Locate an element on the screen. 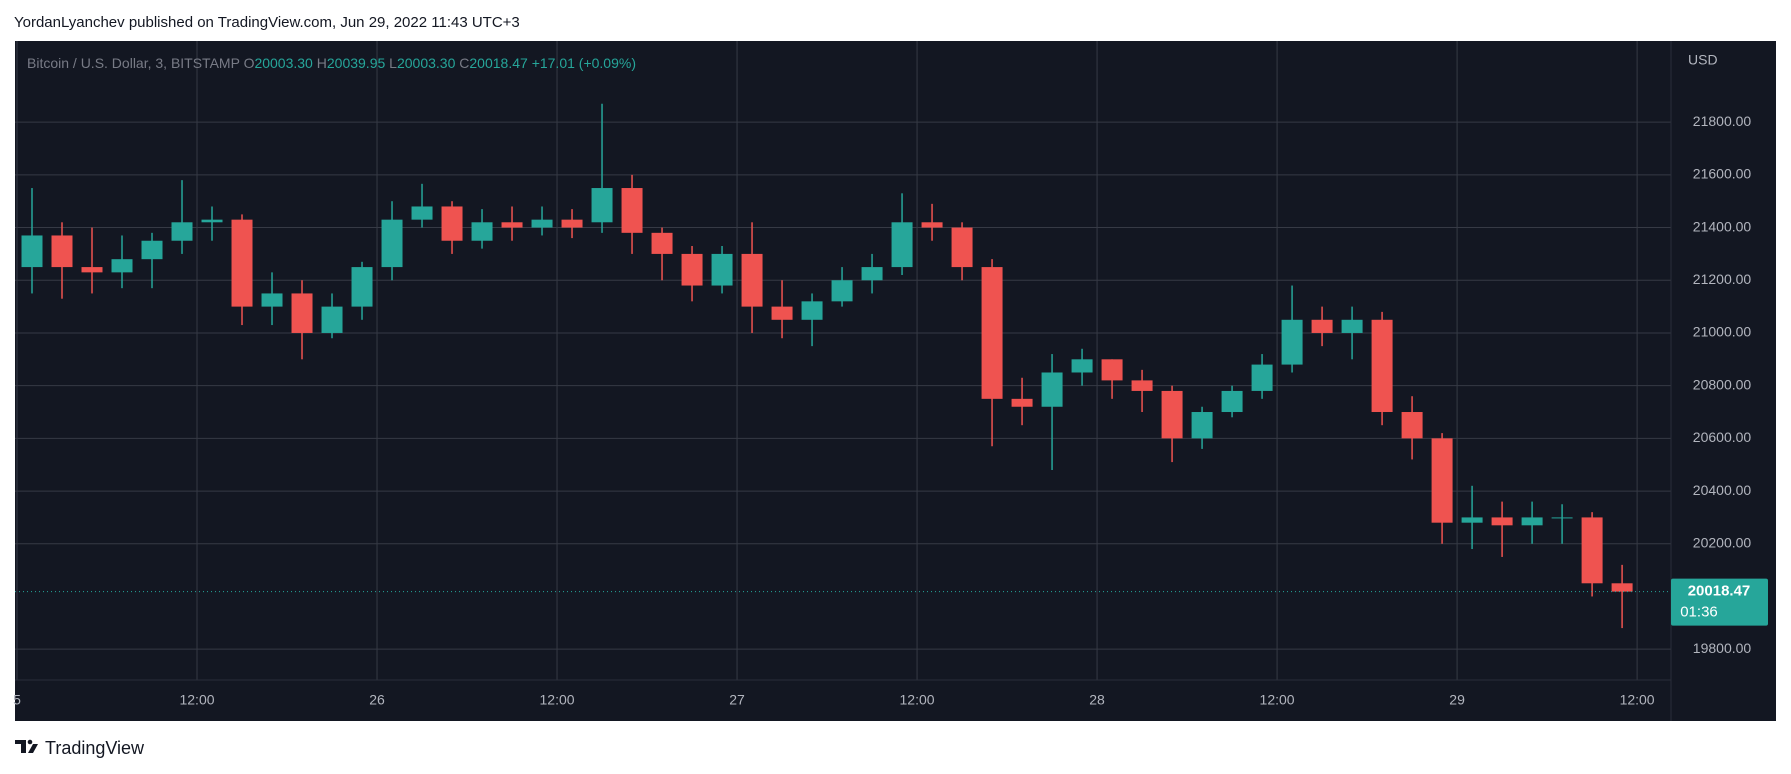 Image resolution: width=1791 pixels, height=774 pixels. y-tick-label: 21600.00 is located at coordinates (1722, 174).